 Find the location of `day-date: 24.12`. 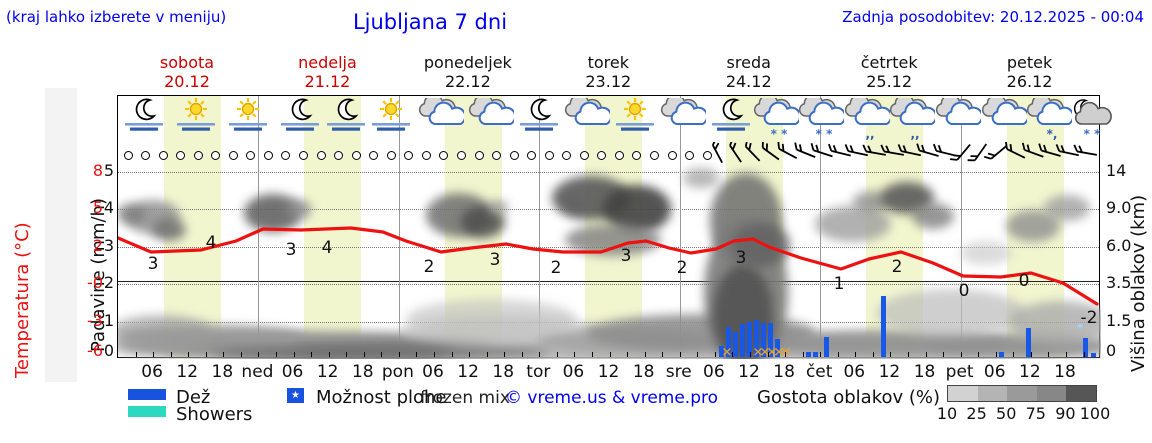

day-date: 24.12 is located at coordinates (748, 81).